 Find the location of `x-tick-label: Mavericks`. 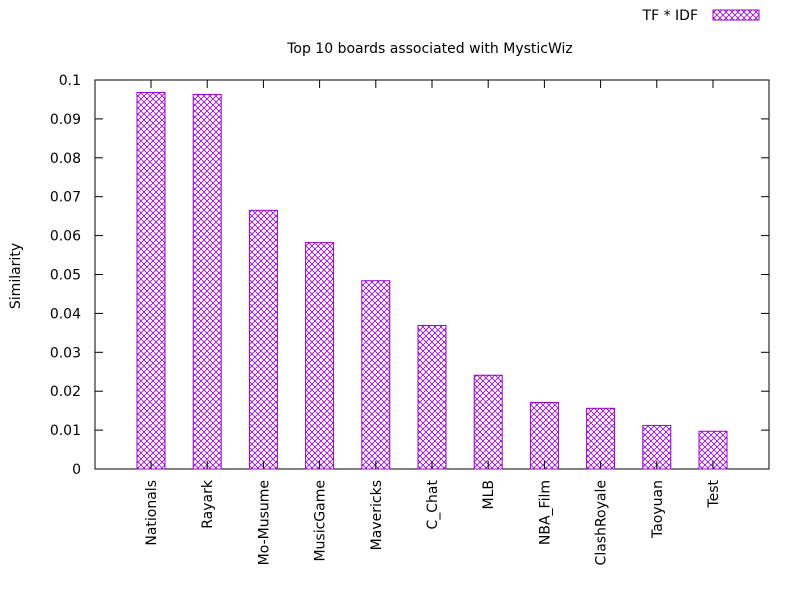

x-tick-label: Mavericks is located at coordinates (377, 515).